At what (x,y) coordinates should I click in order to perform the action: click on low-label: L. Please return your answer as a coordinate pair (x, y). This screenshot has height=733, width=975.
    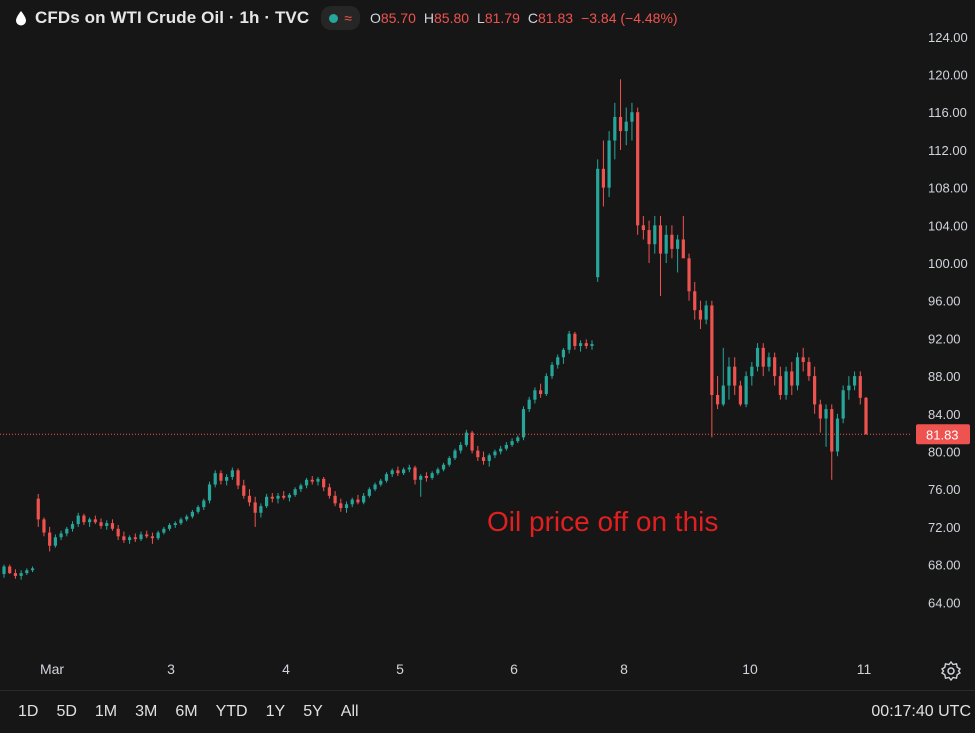
    Looking at the image, I should click on (481, 18).